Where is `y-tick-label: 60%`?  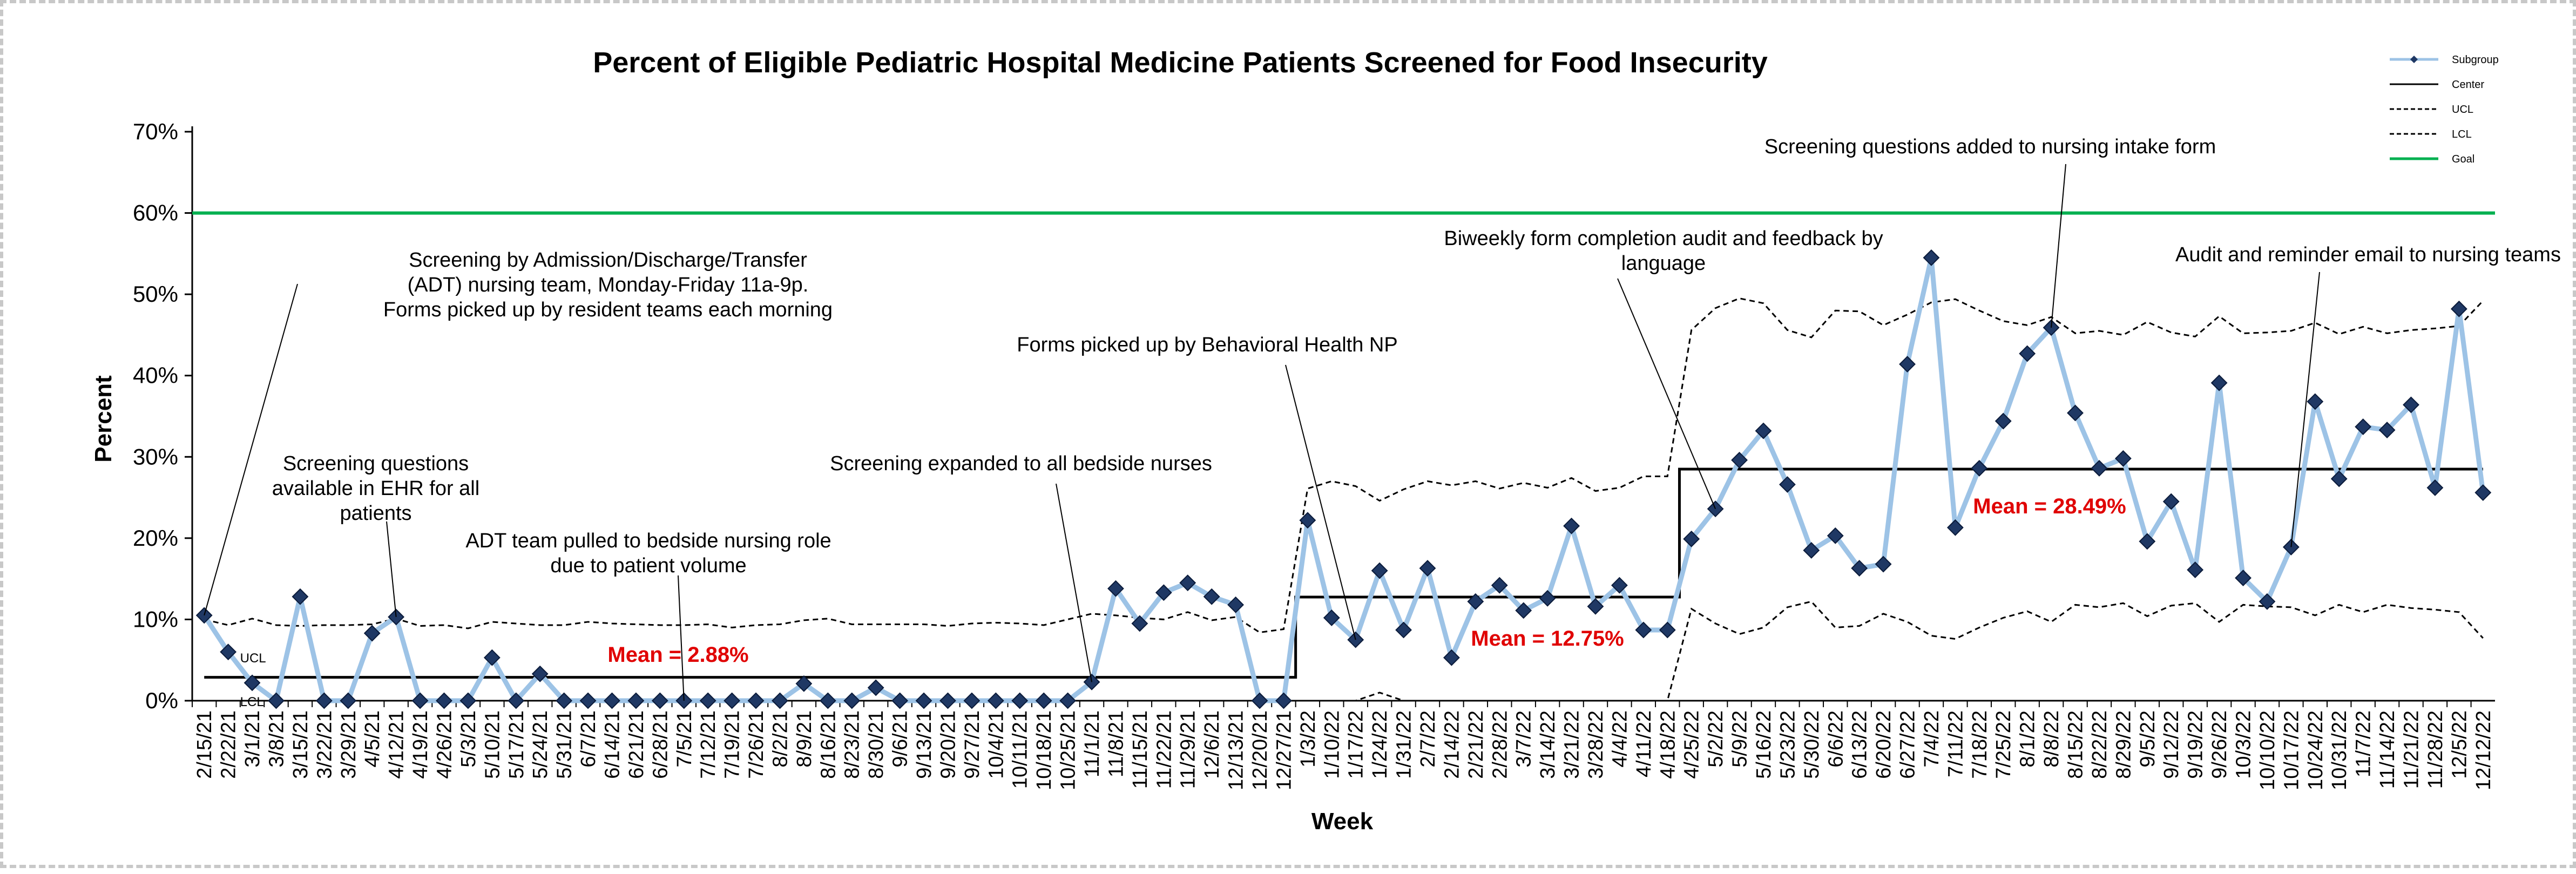 y-tick-label: 60% is located at coordinates (155, 213).